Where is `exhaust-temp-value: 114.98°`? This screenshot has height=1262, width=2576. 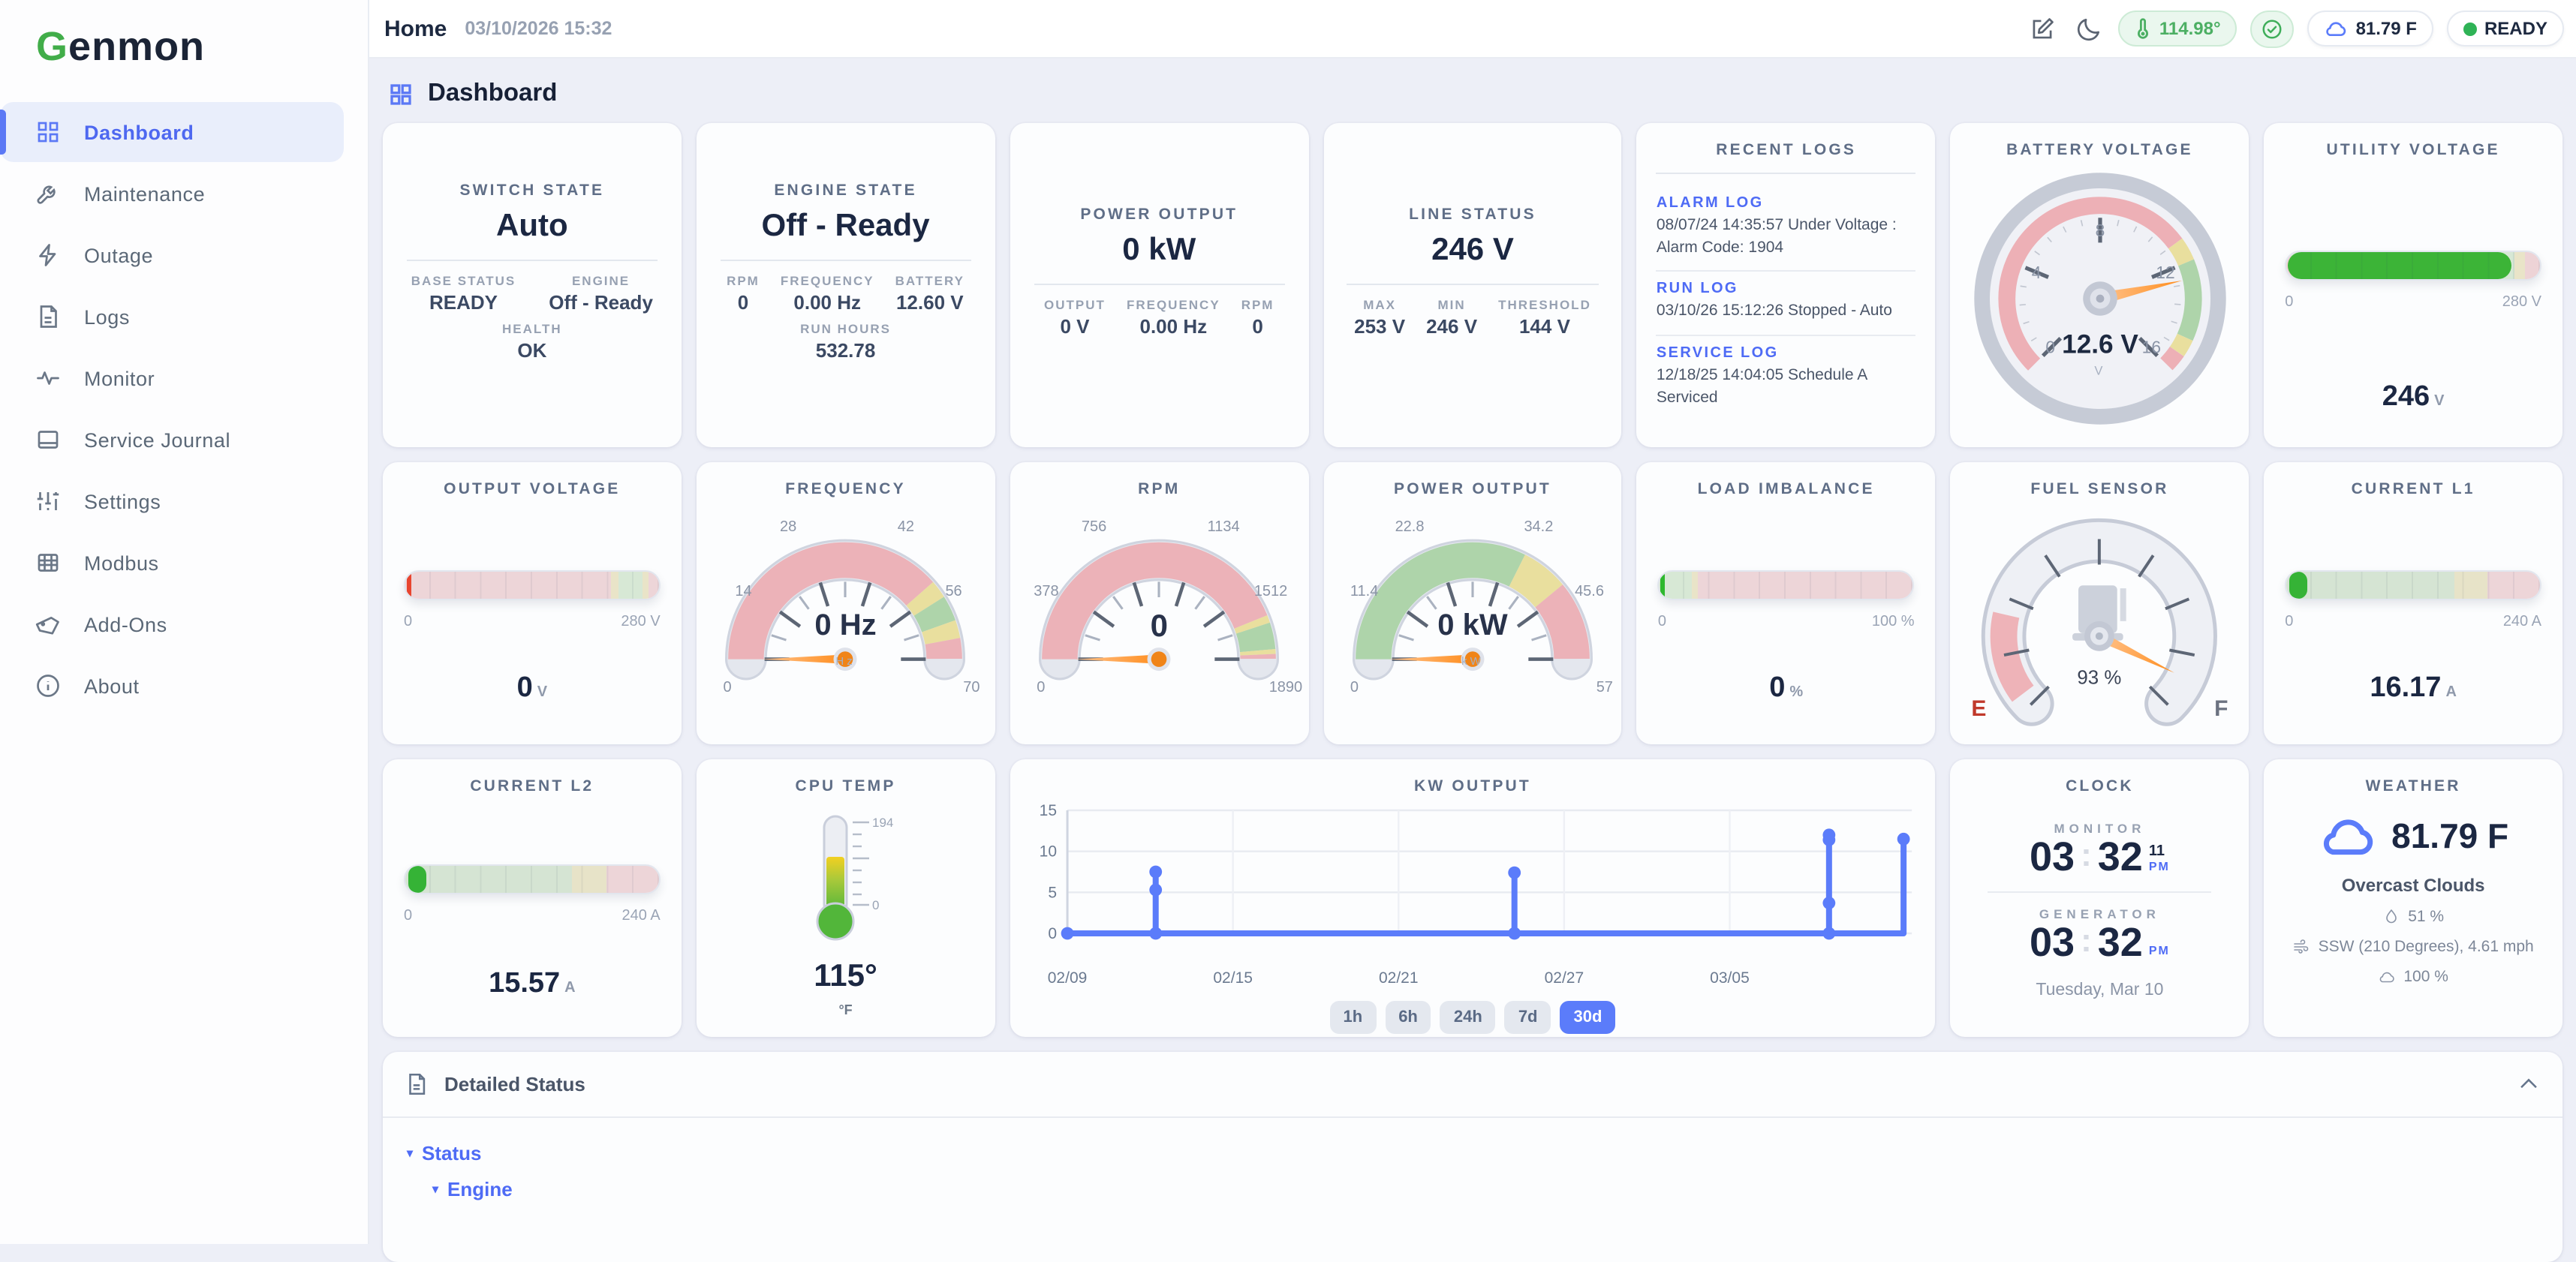
exhaust-temp-value: 114.98° is located at coordinates (2190, 28).